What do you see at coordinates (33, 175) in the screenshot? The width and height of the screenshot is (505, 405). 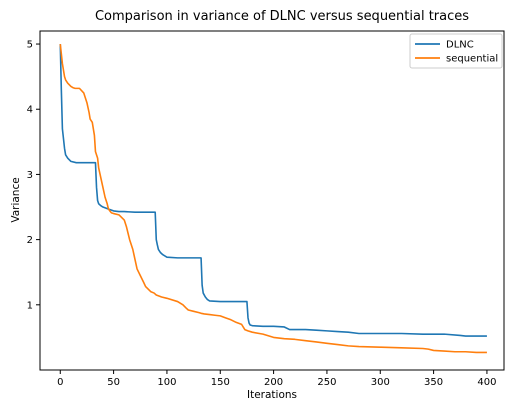 I see `y-axis: 1 2 3 4 5` at bounding box center [33, 175].